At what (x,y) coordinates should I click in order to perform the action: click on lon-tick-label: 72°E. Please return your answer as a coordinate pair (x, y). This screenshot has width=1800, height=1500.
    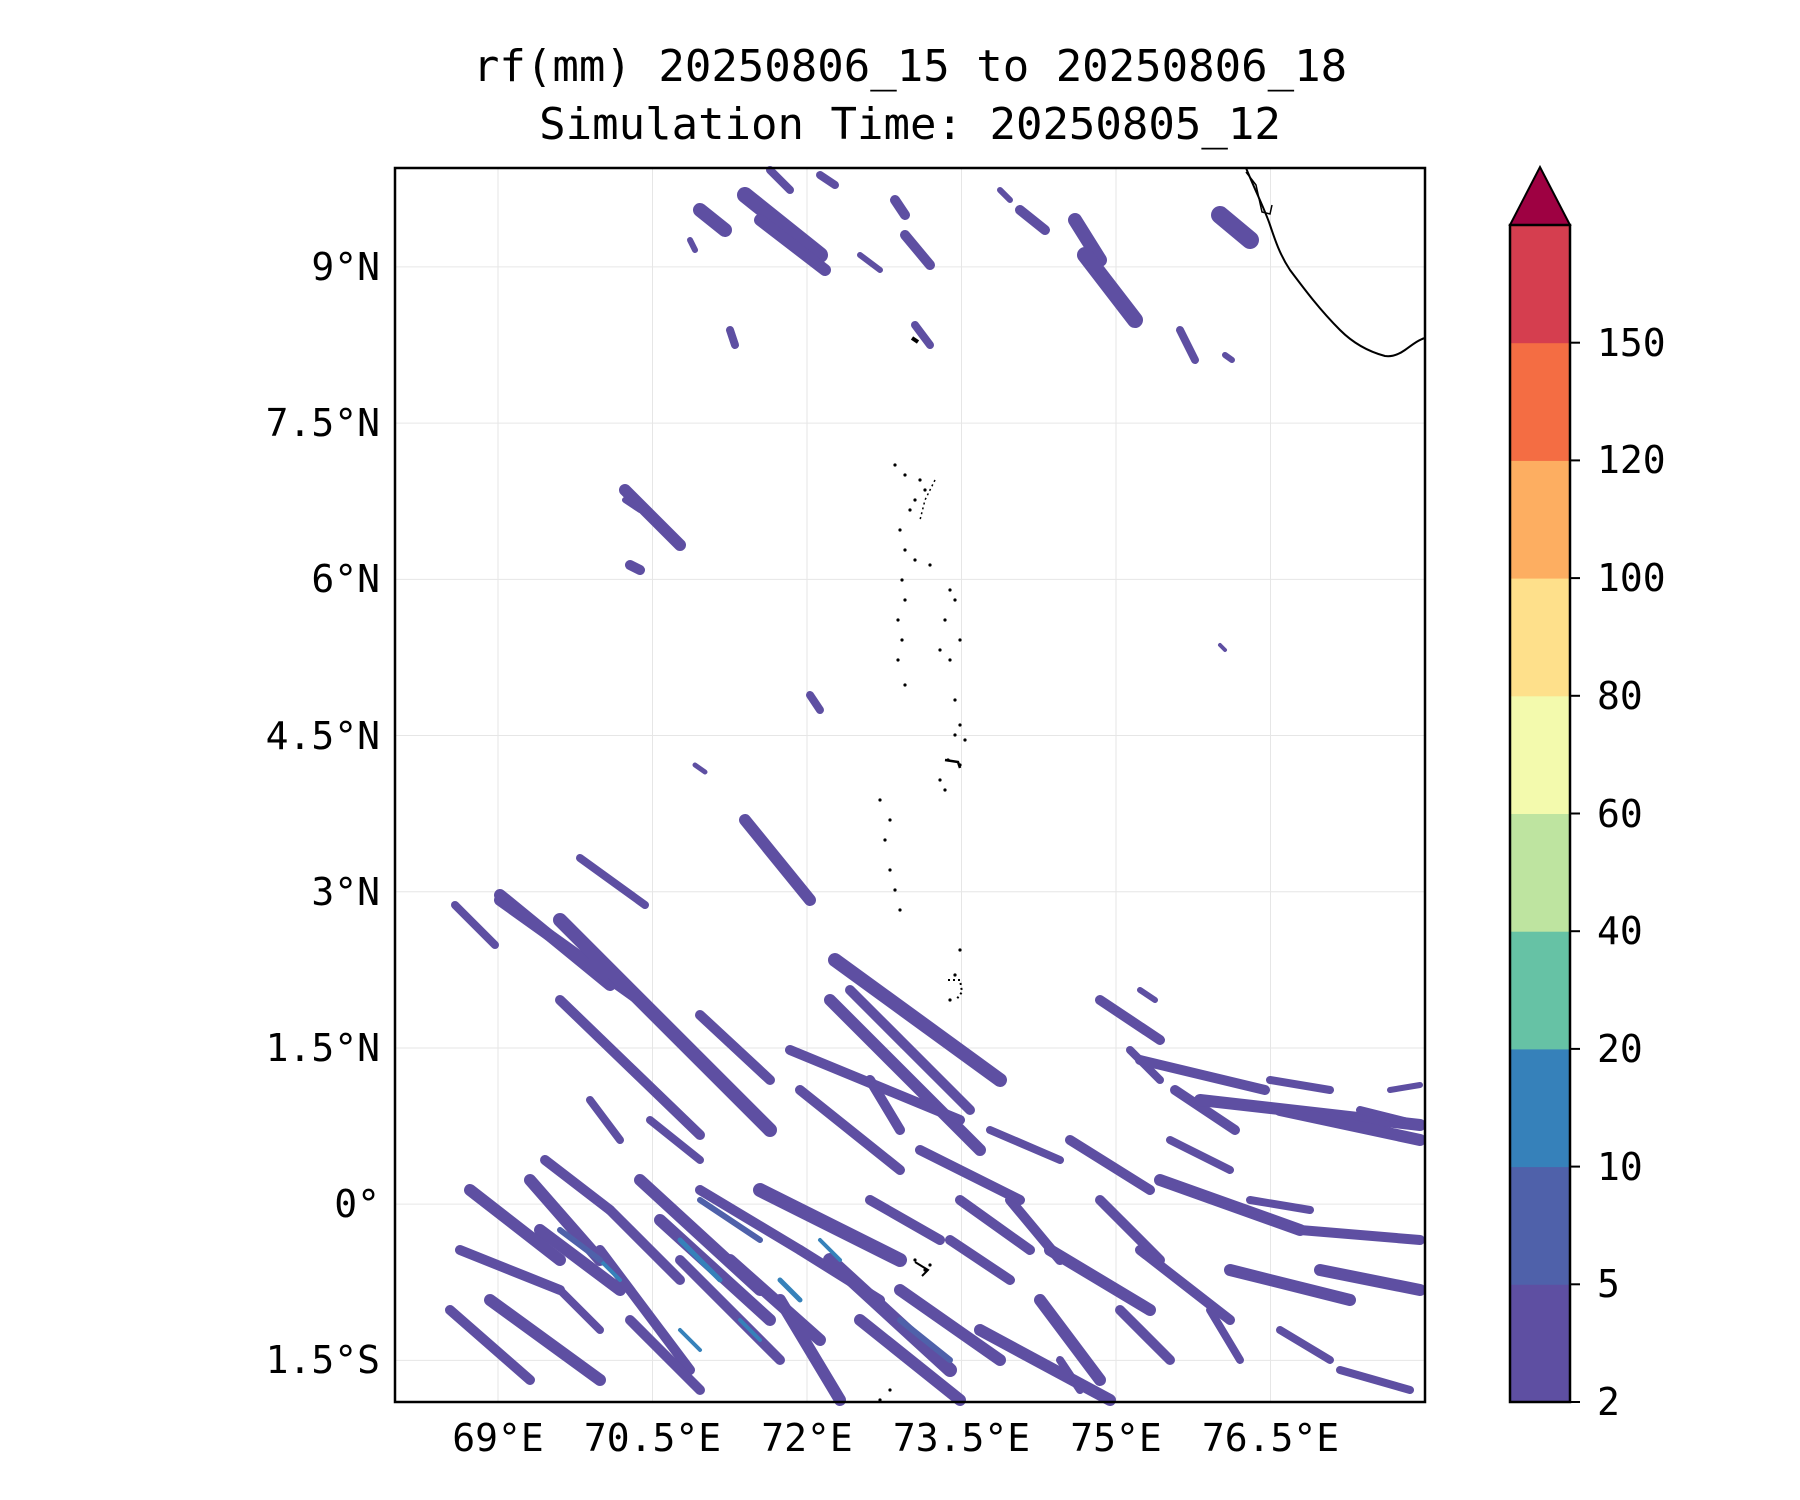
    Looking at the image, I should click on (807, 1438).